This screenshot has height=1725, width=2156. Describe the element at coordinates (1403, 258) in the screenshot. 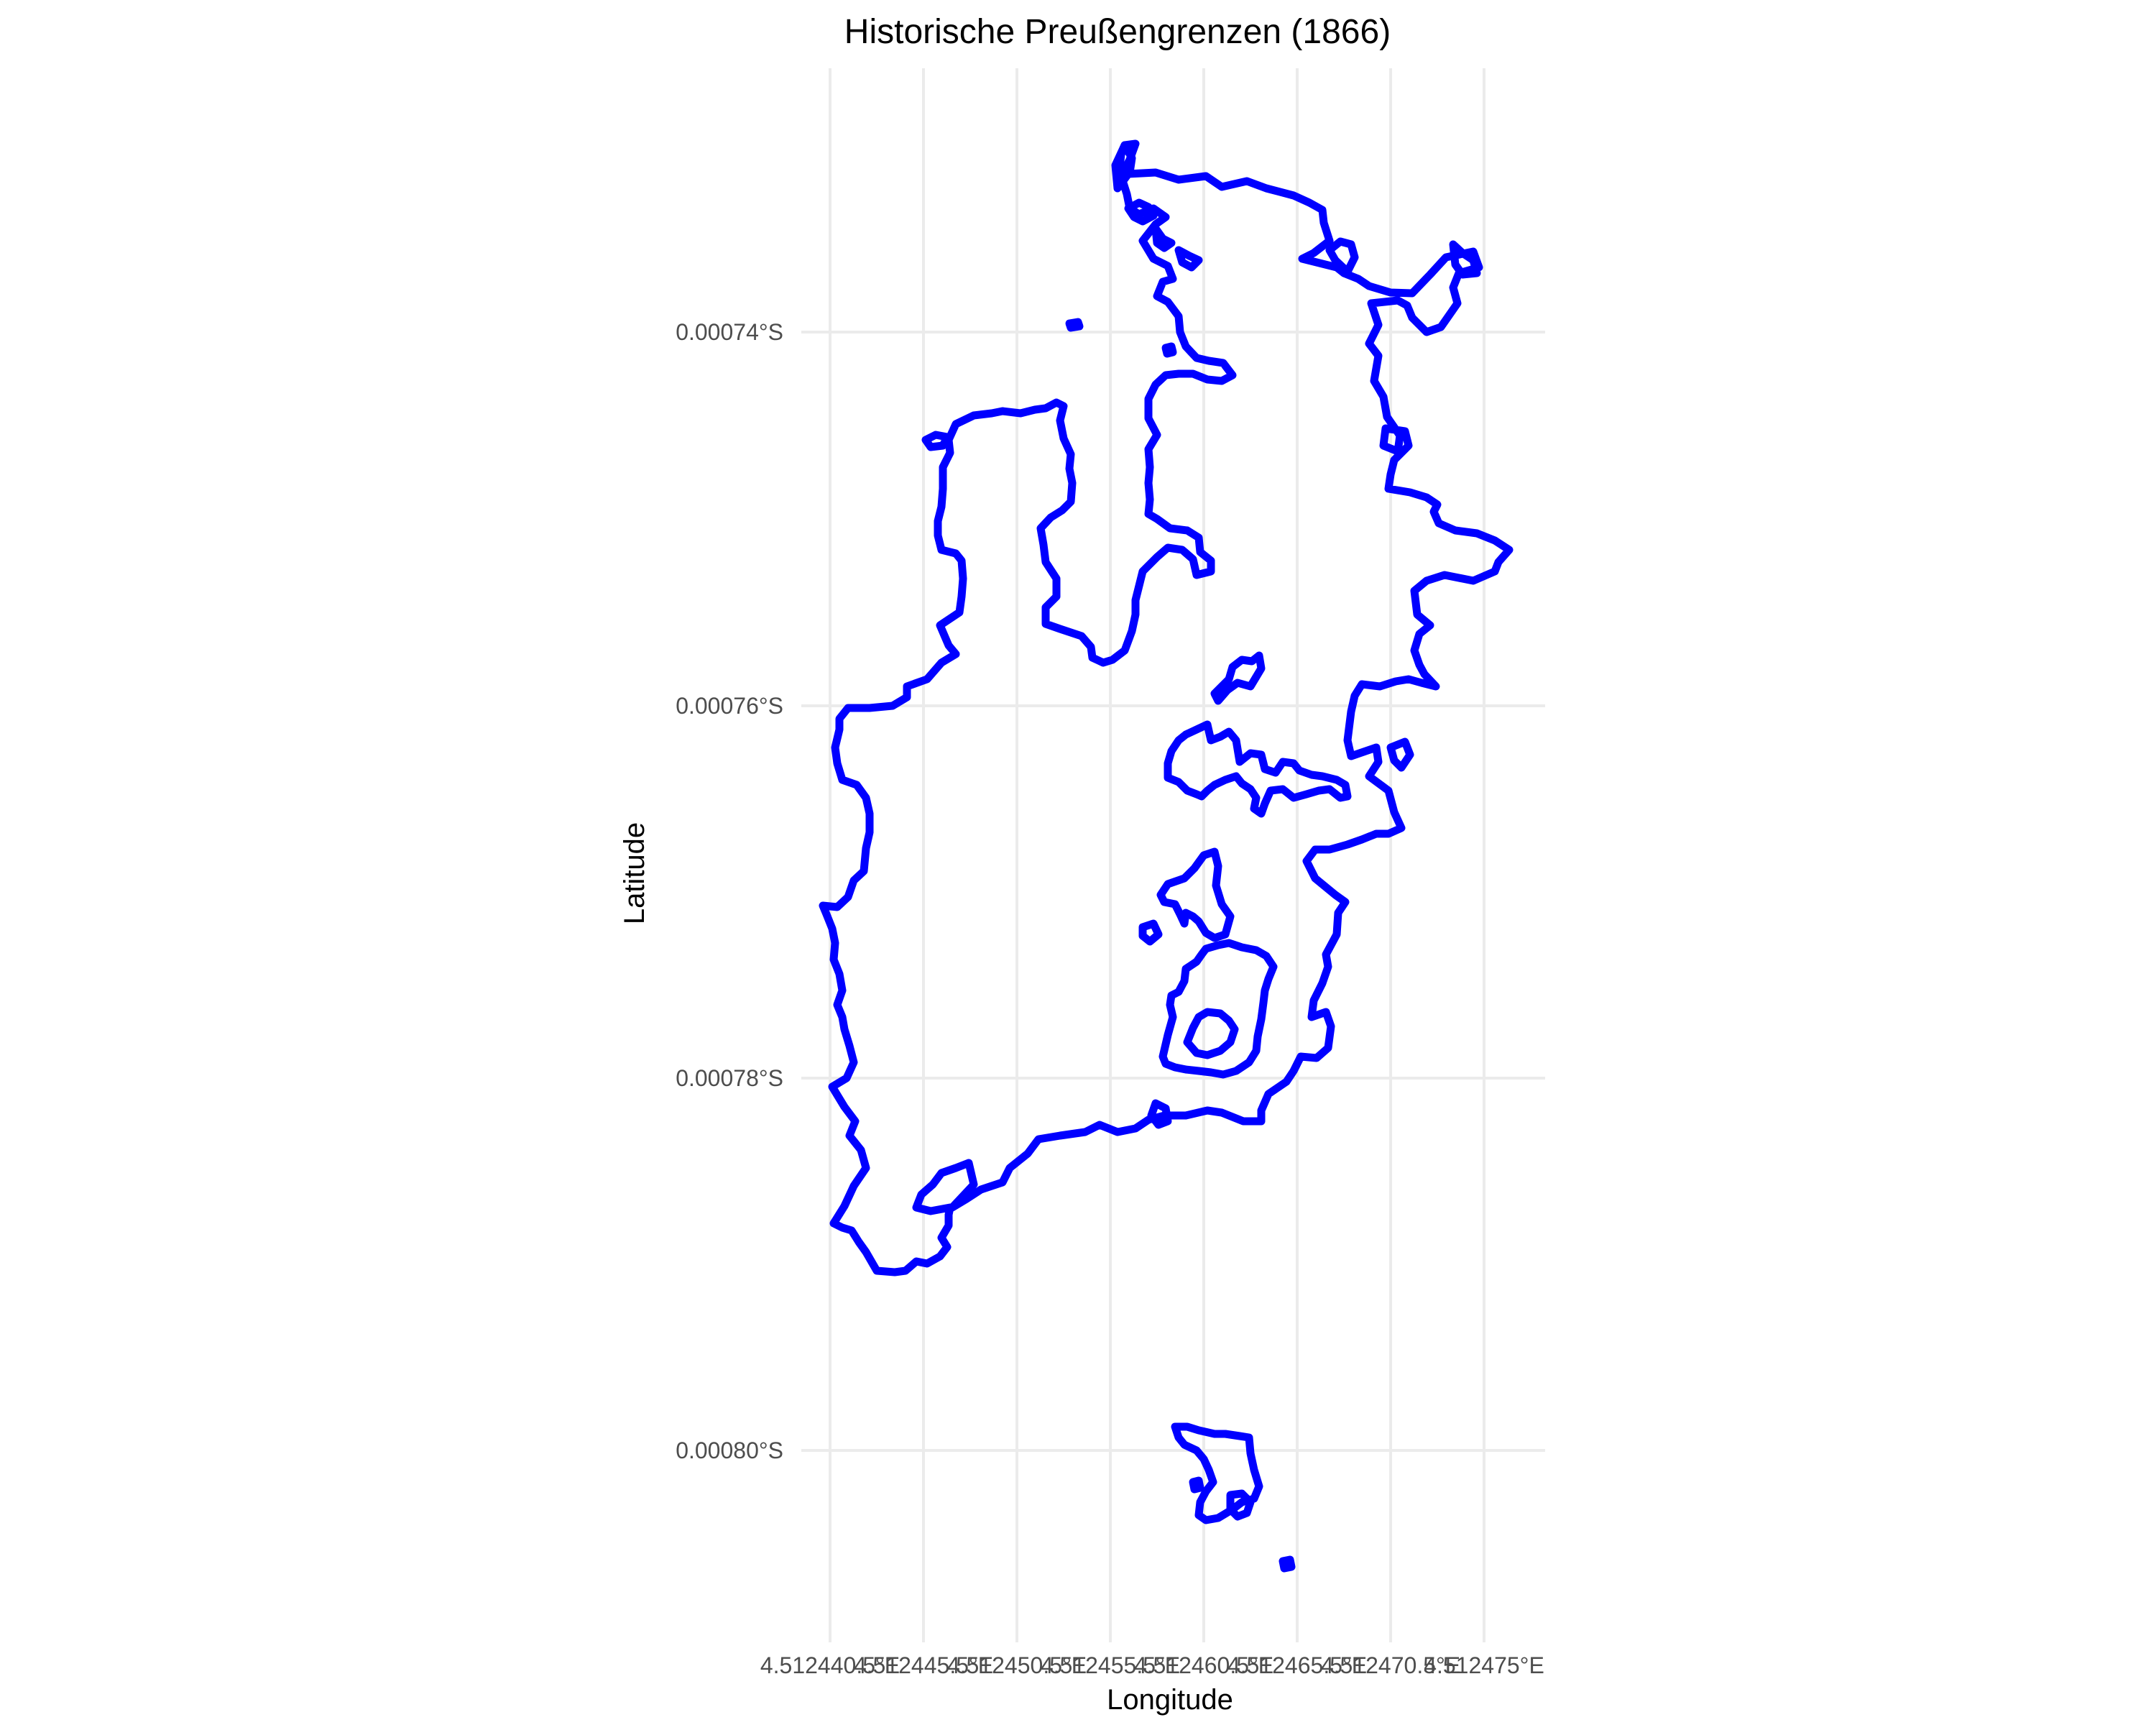

I see `east-peninsula-outline` at that location.